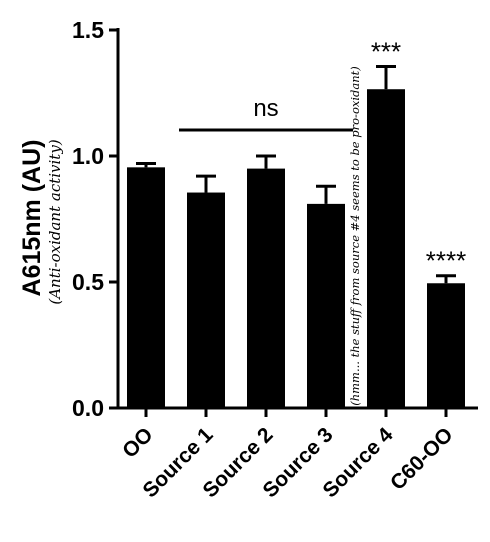 The width and height of the screenshot is (490, 542). I want to click on x-tick-label: OO, so click(137, 442).